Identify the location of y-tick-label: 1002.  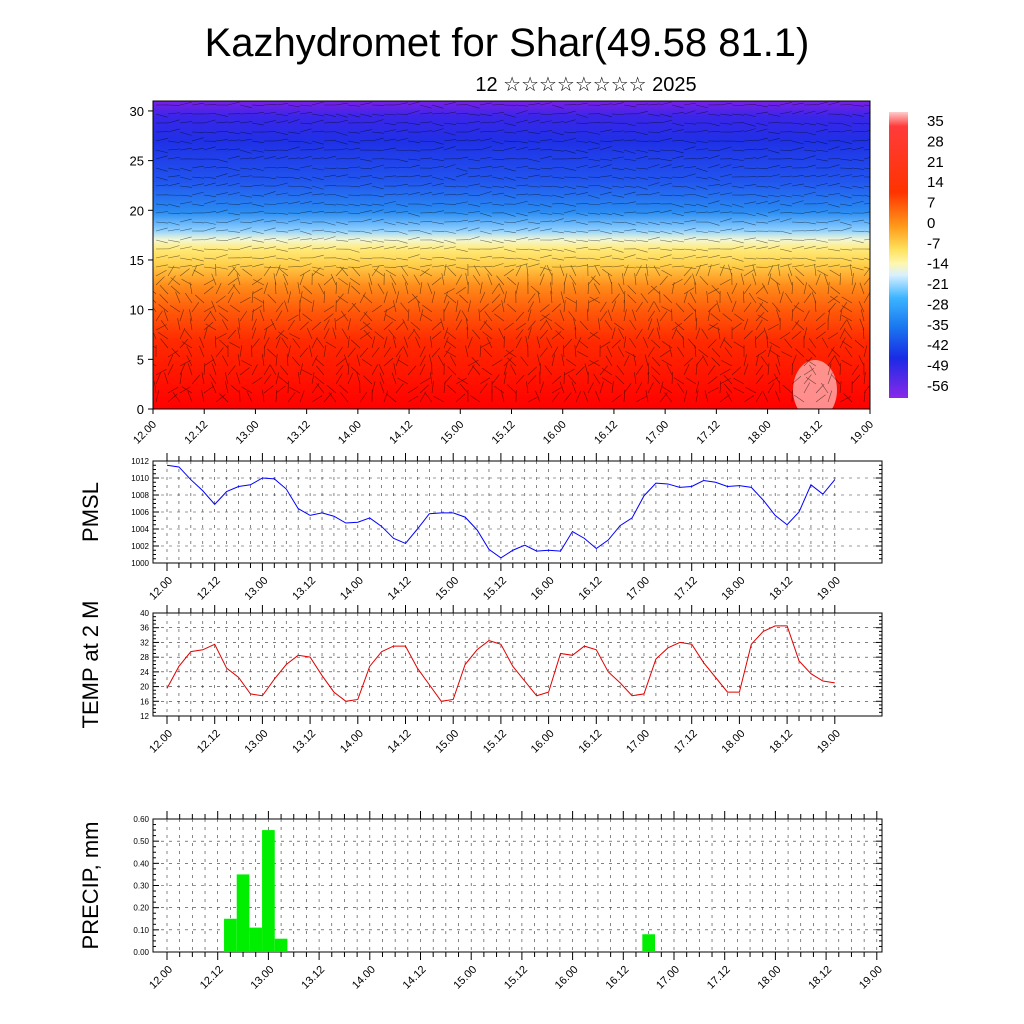
(140, 546).